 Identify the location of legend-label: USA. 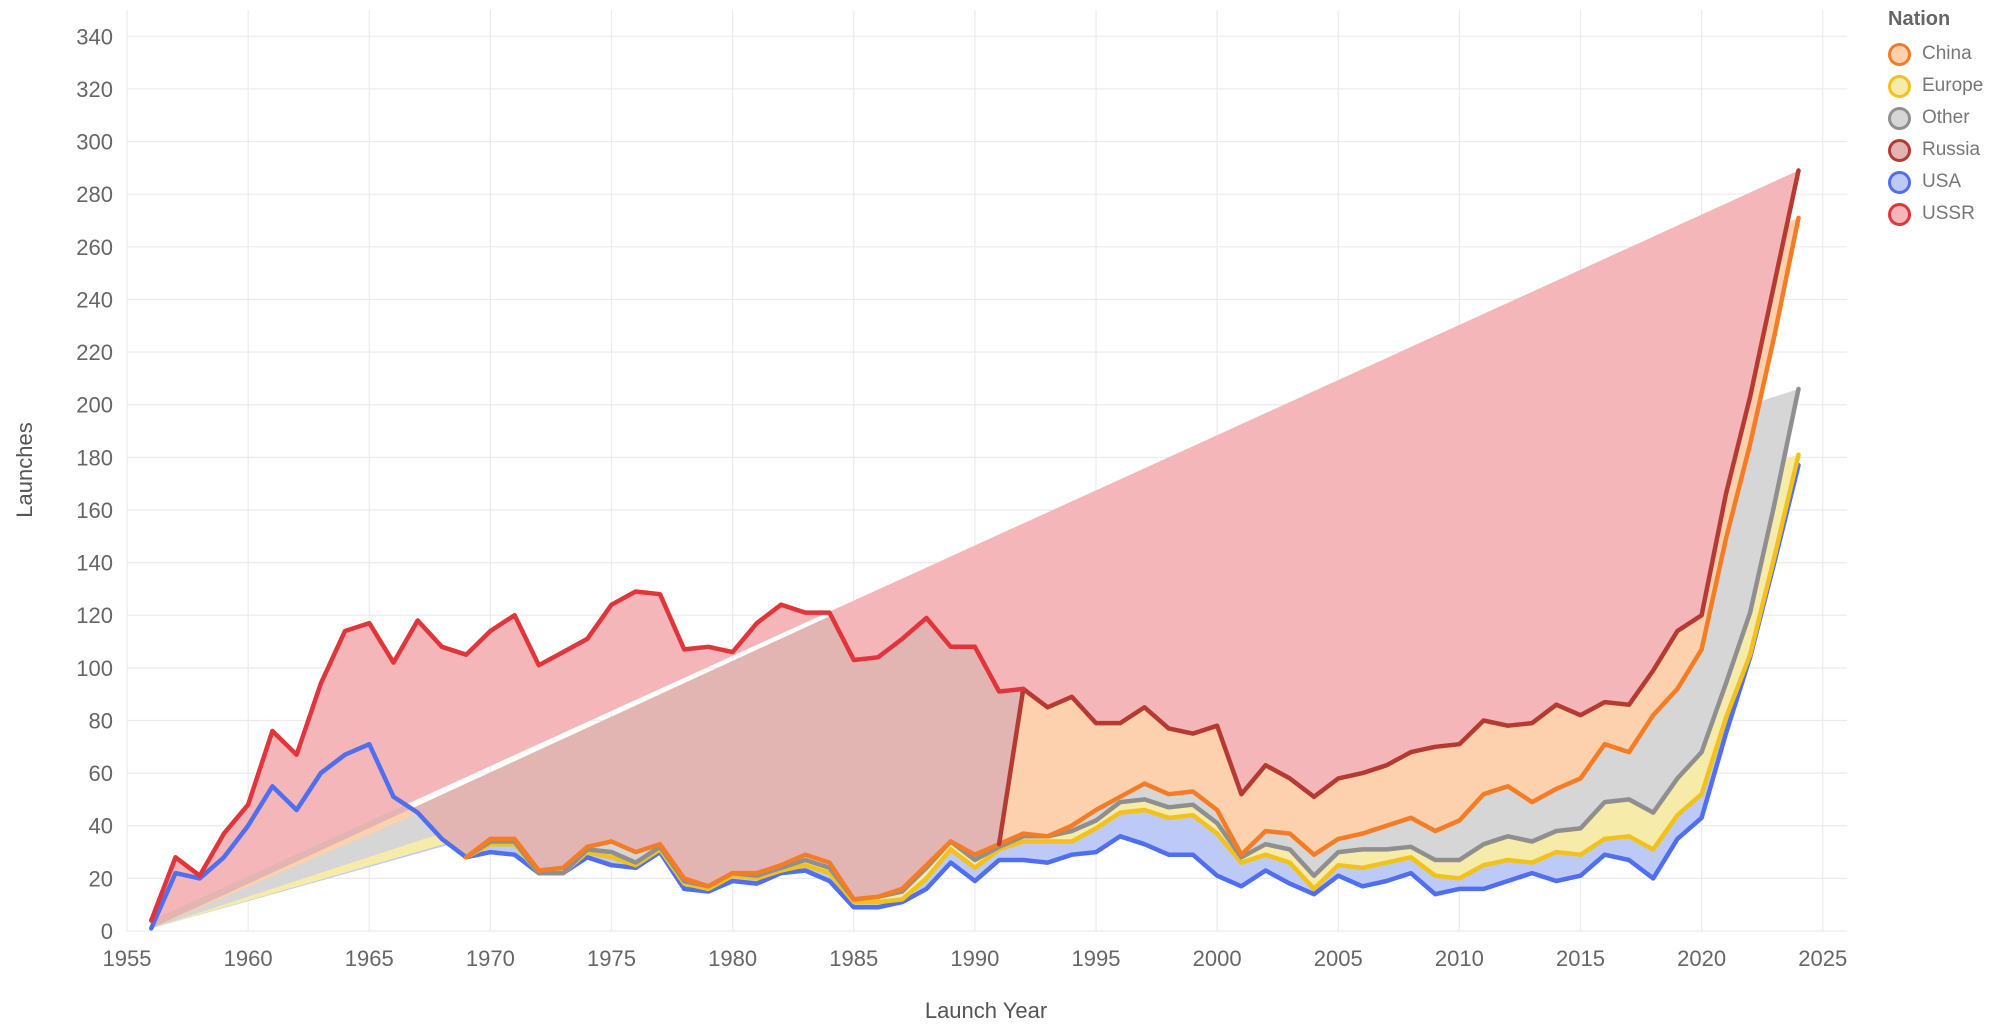
(1942, 181).